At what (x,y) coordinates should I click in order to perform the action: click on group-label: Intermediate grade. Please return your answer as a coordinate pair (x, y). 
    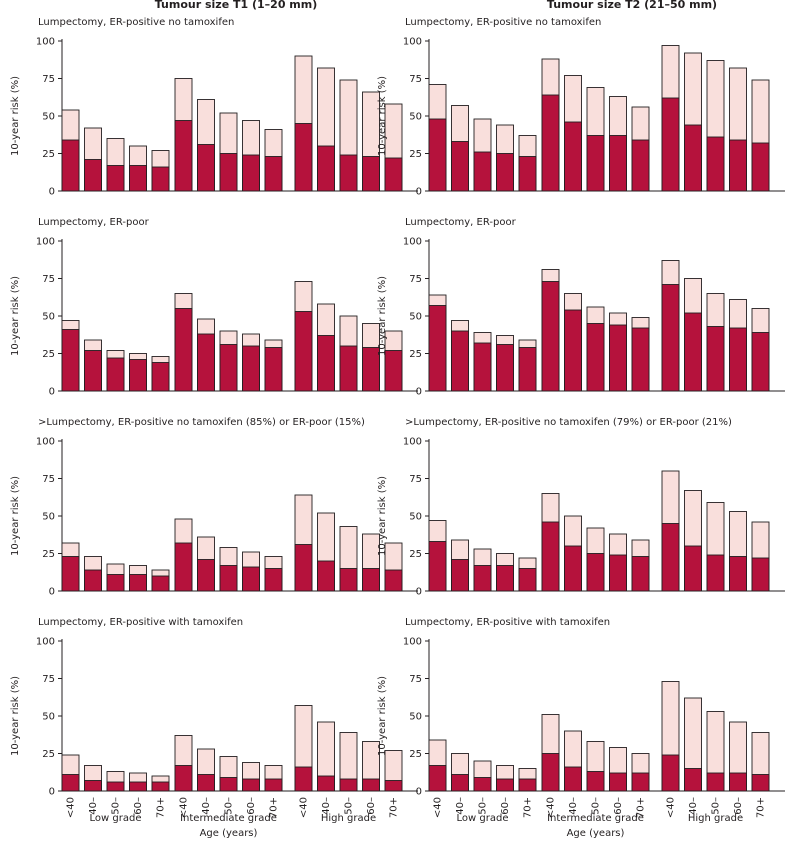
    Looking at the image, I should click on (228, 818).